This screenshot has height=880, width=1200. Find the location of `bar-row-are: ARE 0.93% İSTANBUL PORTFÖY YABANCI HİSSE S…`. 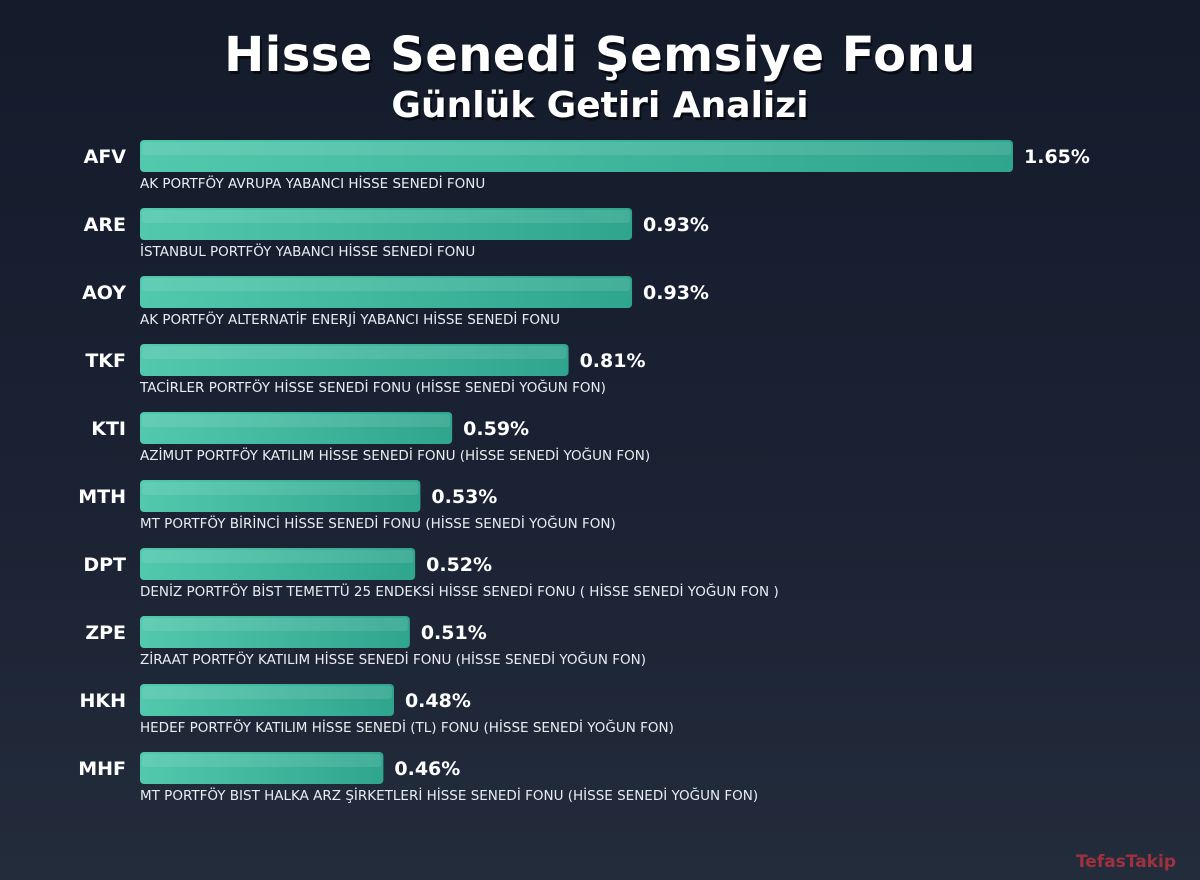

bar-row-are: ARE 0.93% İSTANBUL PORTFÖY YABANCI HİSSE S… is located at coordinates (396, 234).